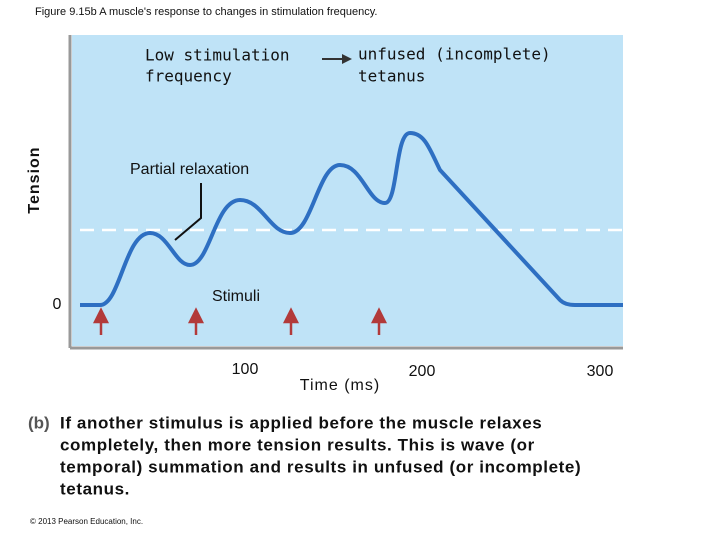  Describe the element at coordinates (245, 369) in the screenshot. I see `x-tick-label: 100` at that location.